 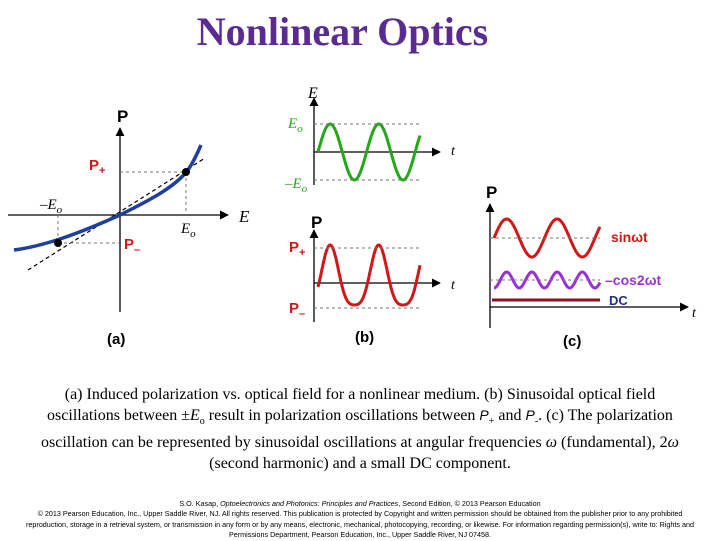 I want to click on panel-b-p-plus-label: P+, so click(x=297, y=249).